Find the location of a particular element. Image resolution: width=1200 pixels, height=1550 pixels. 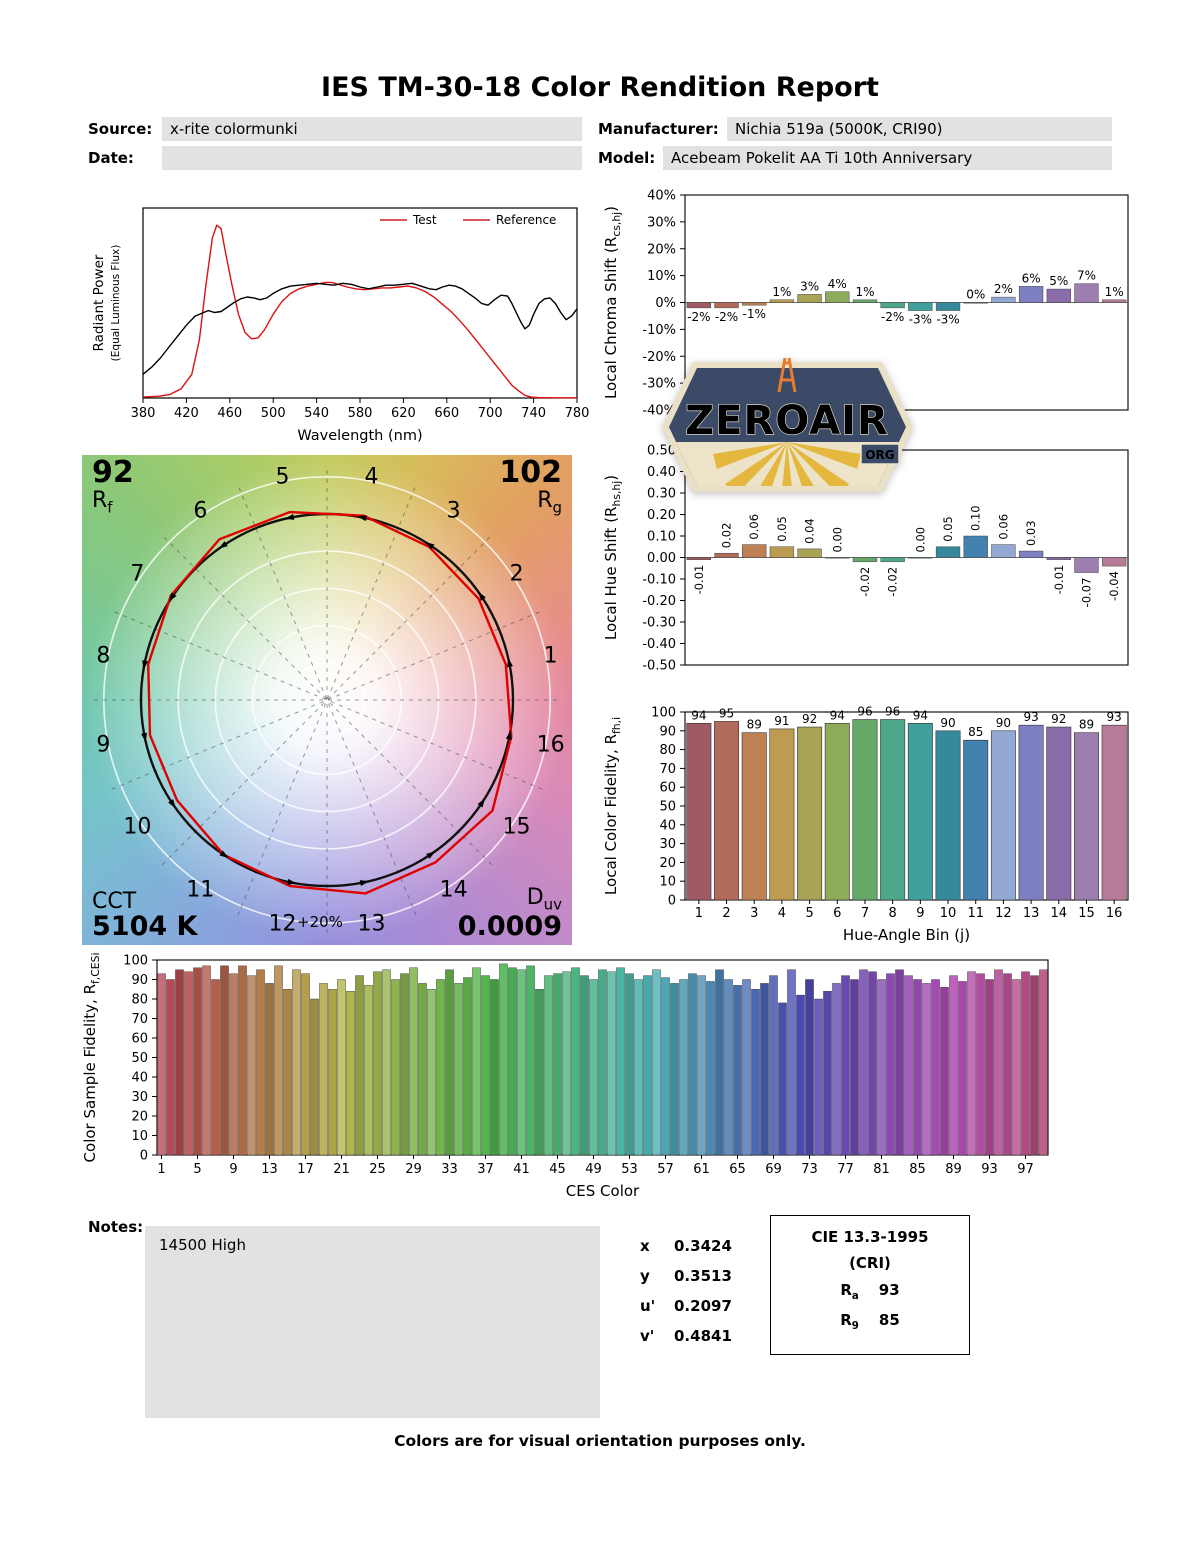

svg-text: 3% is located at coordinates (809, 286).